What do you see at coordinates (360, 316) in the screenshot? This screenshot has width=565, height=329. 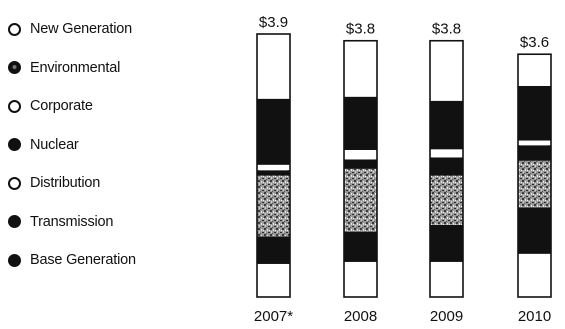 I see `x-axis-tick-label: 2008` at bounding box center [360, 316].